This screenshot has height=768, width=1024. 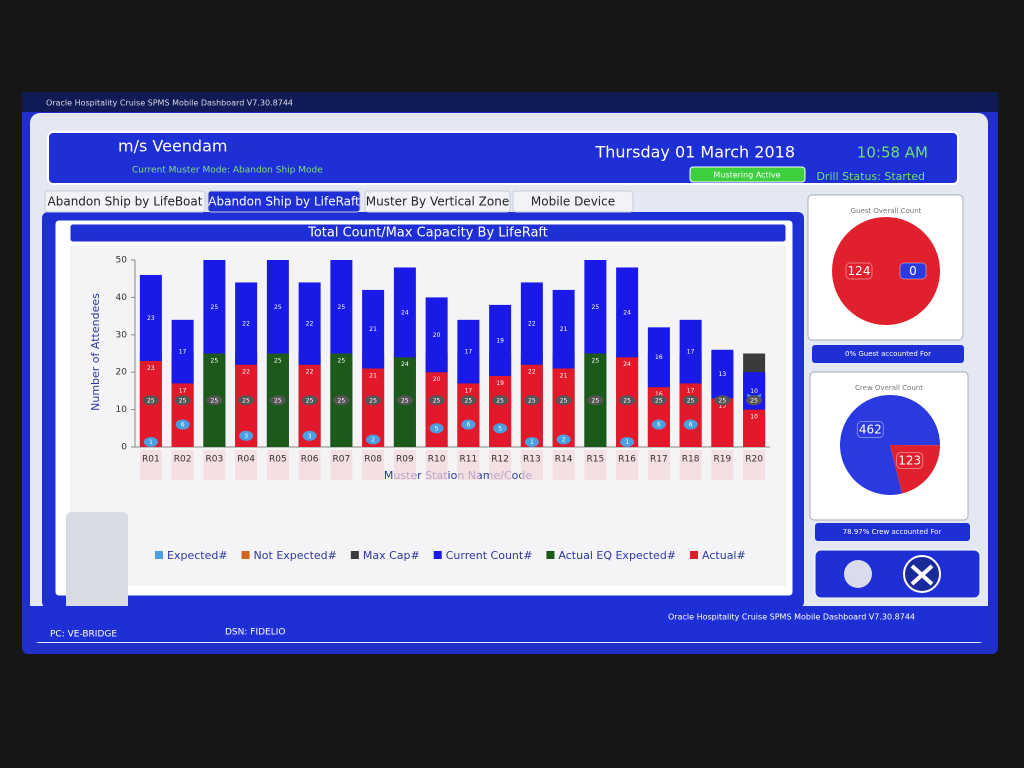 What do you see at coordinates (659, 460) in the screenshot?
I see `x-tick-label: R17` at bounding box center [659, 460].